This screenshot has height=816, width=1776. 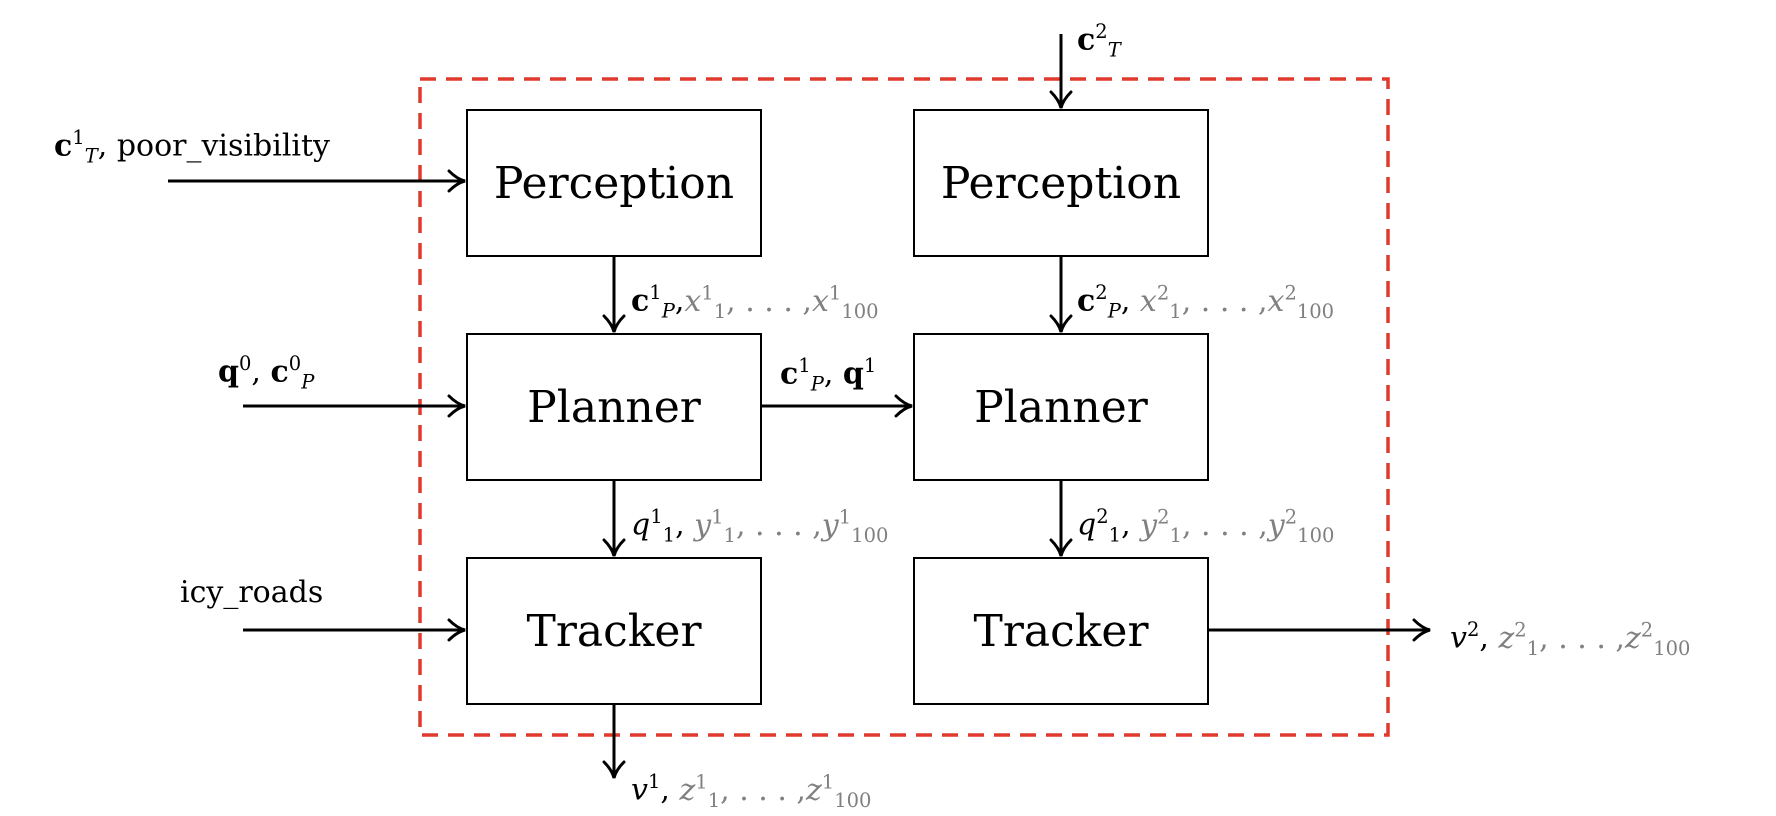 I want to click on tracker-box-2: Tracker, so click(x=1061, y=631).